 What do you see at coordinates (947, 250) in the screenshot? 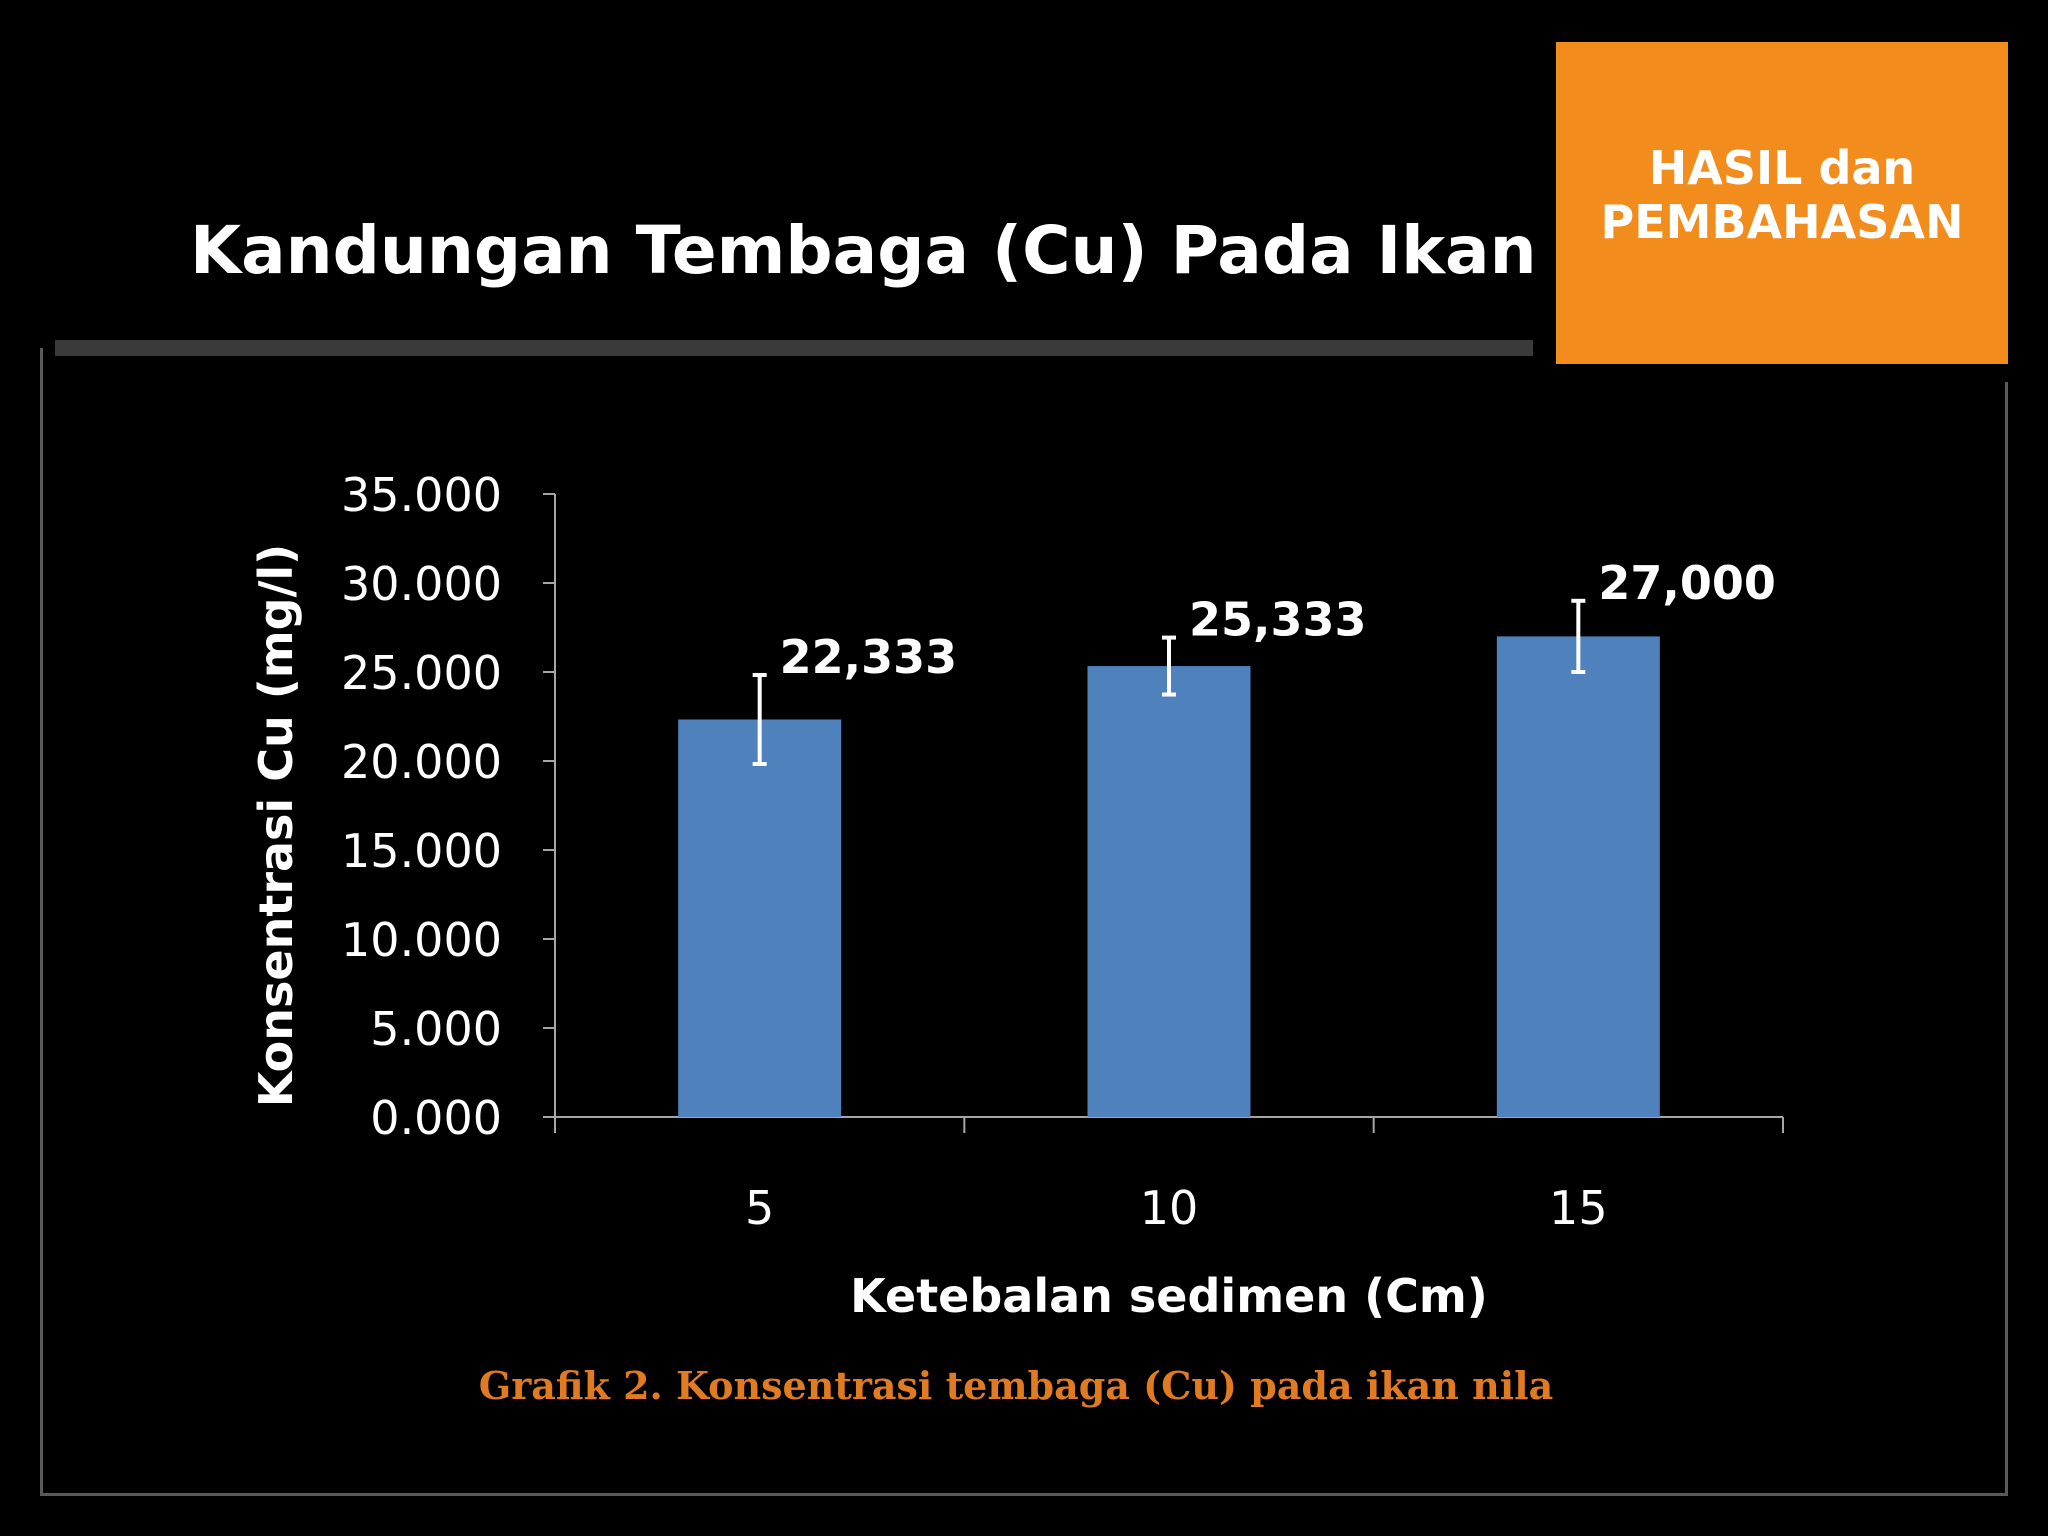
I see `slide-title: Kandungan Tembaga (Cu) Pada Ikan Nila` at bounding box center [947, 250].